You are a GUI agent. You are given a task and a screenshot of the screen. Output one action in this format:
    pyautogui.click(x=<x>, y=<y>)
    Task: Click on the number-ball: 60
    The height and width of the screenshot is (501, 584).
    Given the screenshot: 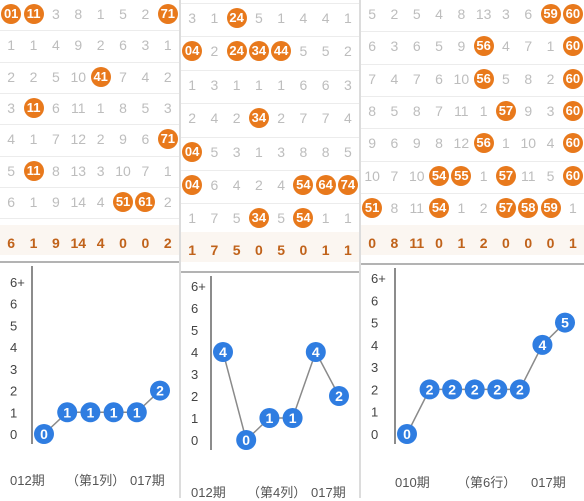 What is the action you would take?
    pyautogui.click(x=572, y=78)
    